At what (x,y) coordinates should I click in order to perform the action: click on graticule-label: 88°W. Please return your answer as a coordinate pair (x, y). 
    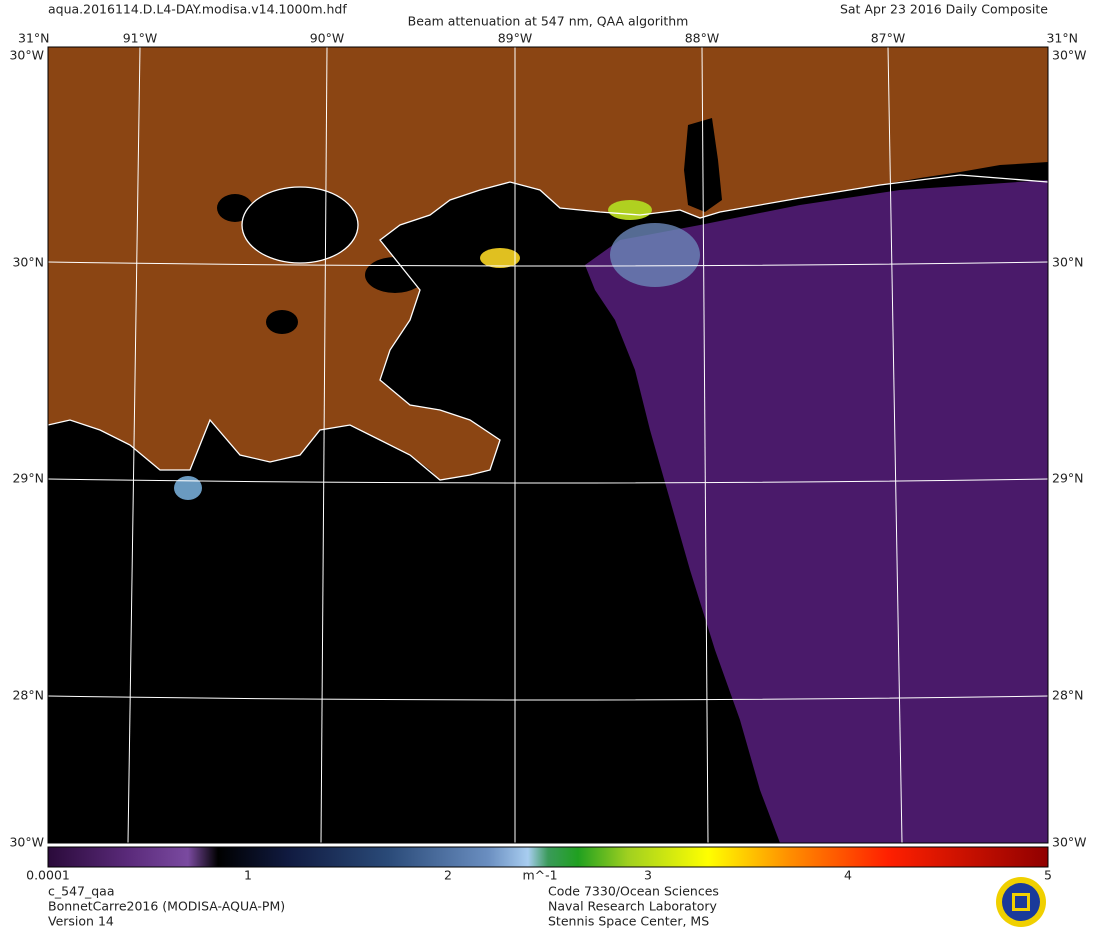
    Looking at the image, I should click on (702, 38).